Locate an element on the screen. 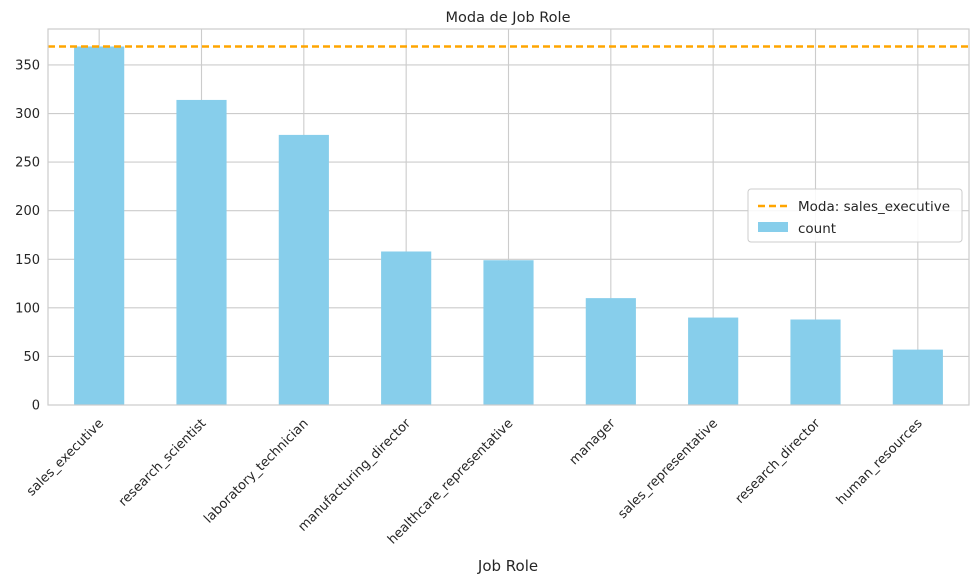 Image resolution: width=978 pixels, height=584 pixels. y-tick-label: 350 is located at coordinates (27, 65).